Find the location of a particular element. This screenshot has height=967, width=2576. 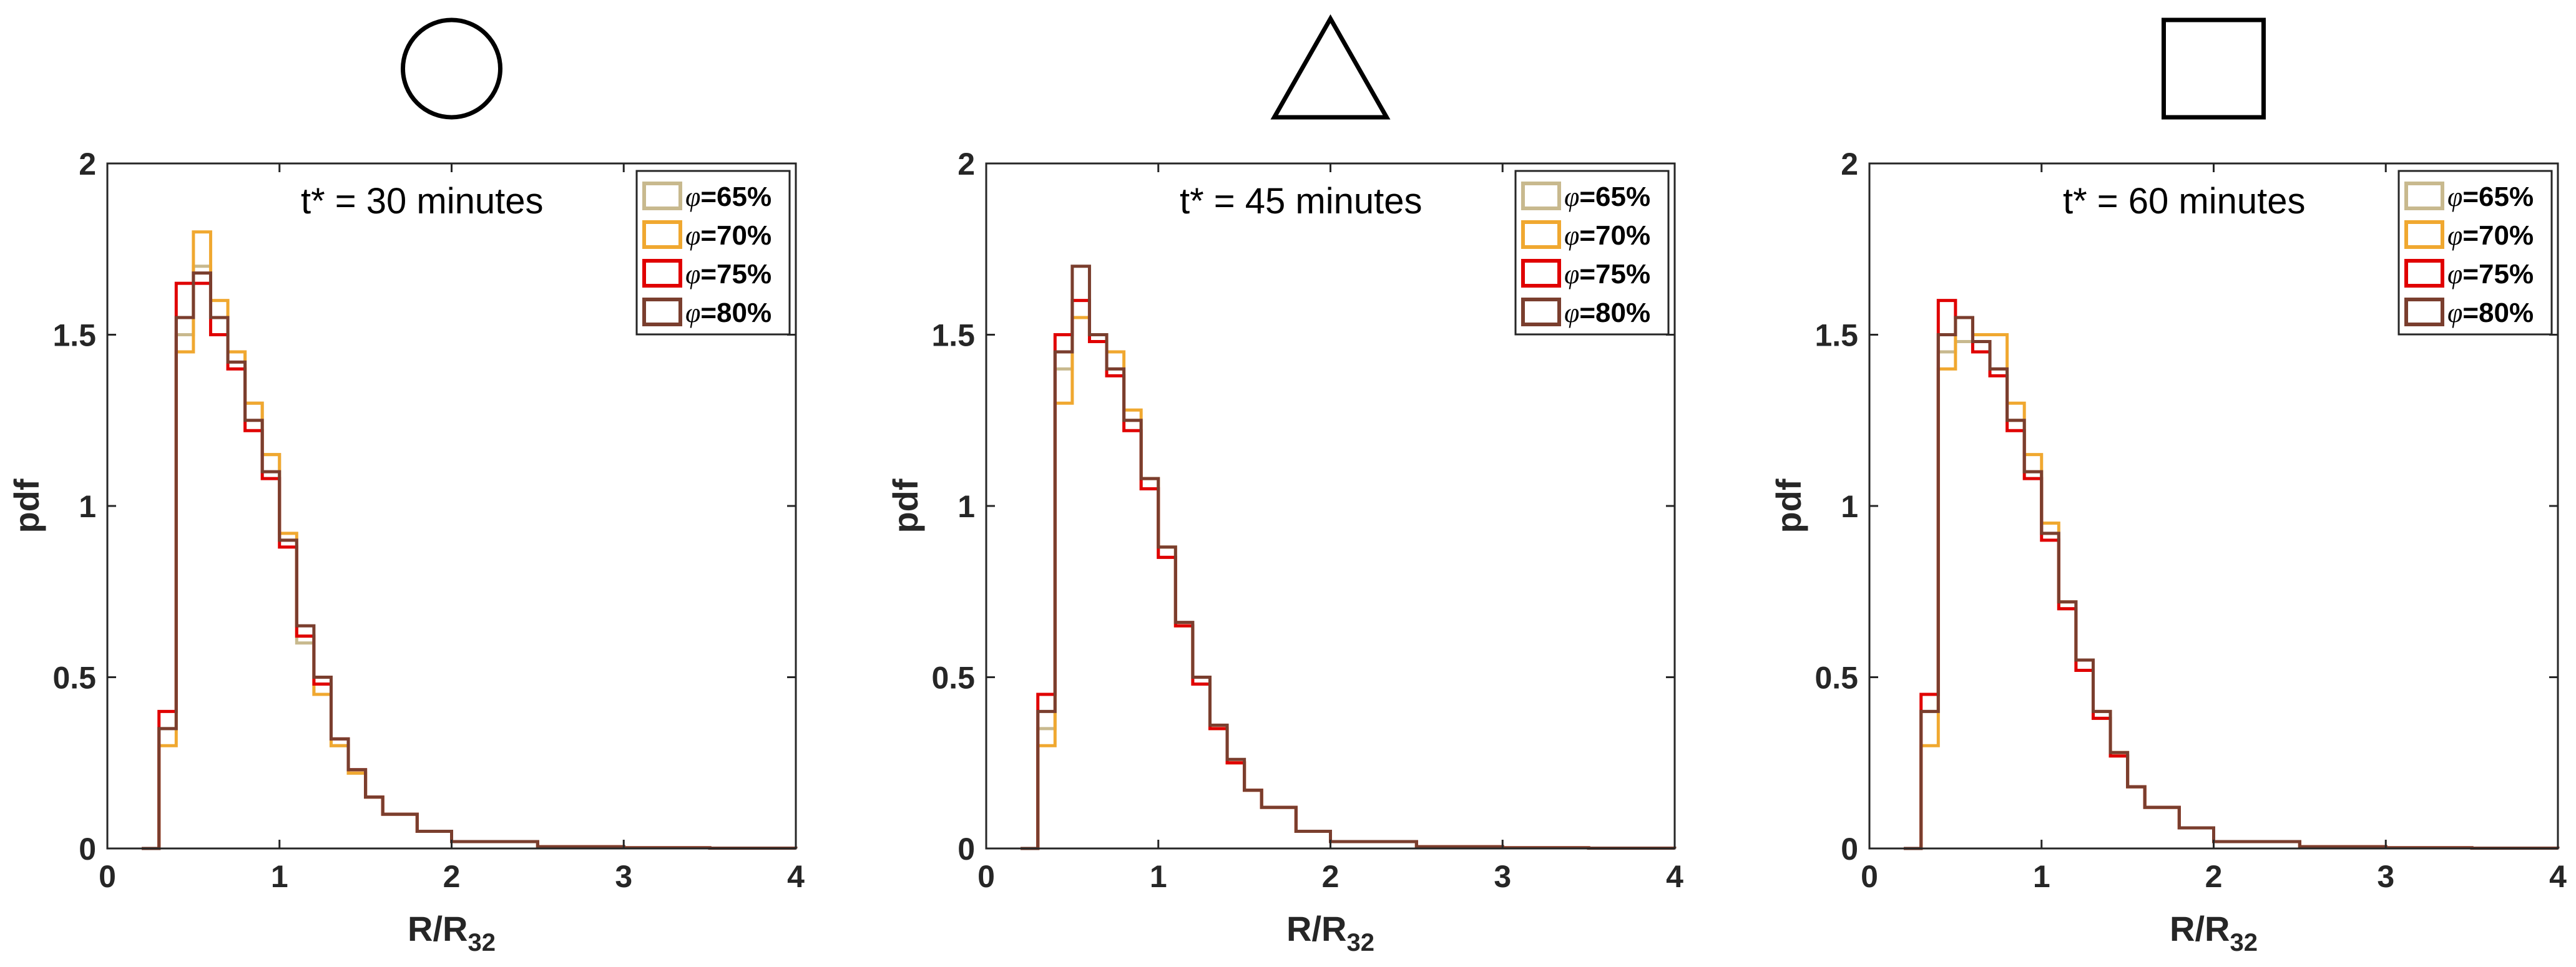

time-annotation: t* = 60 minutes is located at coordinates (2184, 201).